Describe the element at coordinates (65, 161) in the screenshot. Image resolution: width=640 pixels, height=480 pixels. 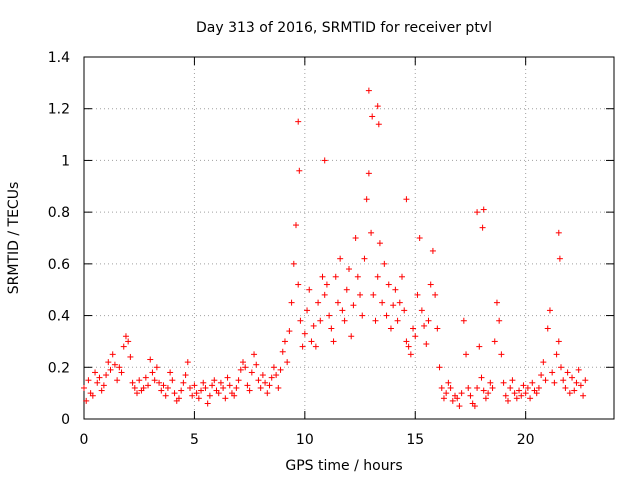
I see `y-tick-label: 1` at that location.